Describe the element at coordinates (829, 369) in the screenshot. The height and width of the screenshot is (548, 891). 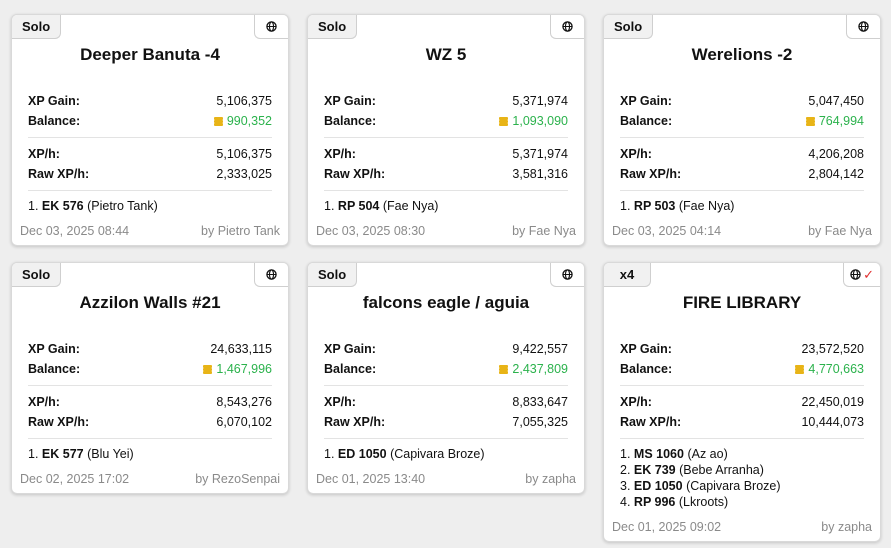
I see `balance-value: 4,770,663` at that location.